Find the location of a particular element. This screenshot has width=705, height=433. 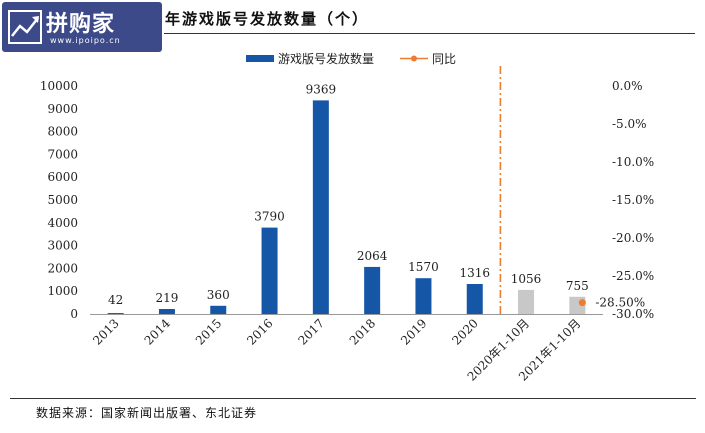

left-tick-label: 2000 is located at coordinates (62, 268).